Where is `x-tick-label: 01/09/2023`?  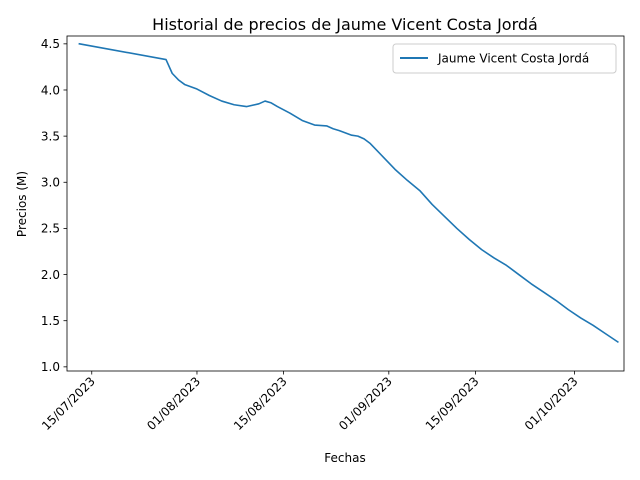 x-tick-label: 01/09/2023 is located at coordinates (365, 403).